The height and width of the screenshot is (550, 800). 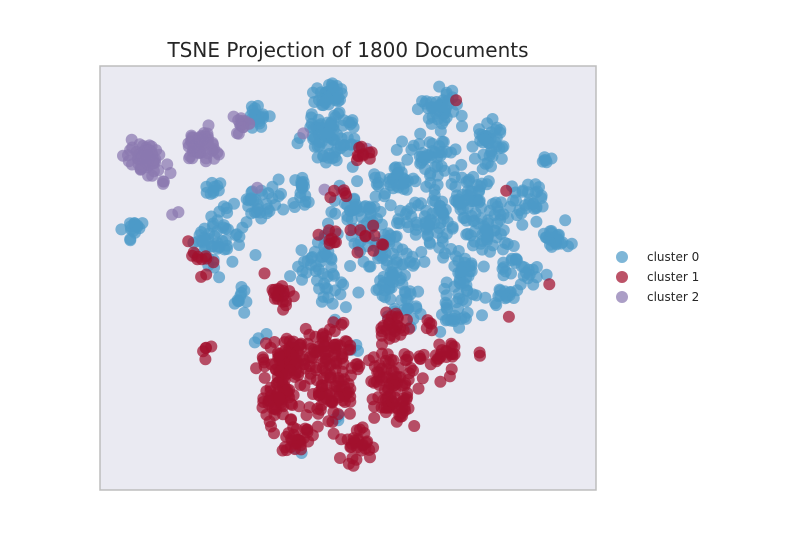 What do you see at coordinates (622, 277) in the screenshot?
I see `legend-marker` at bounding box center [622, 277].